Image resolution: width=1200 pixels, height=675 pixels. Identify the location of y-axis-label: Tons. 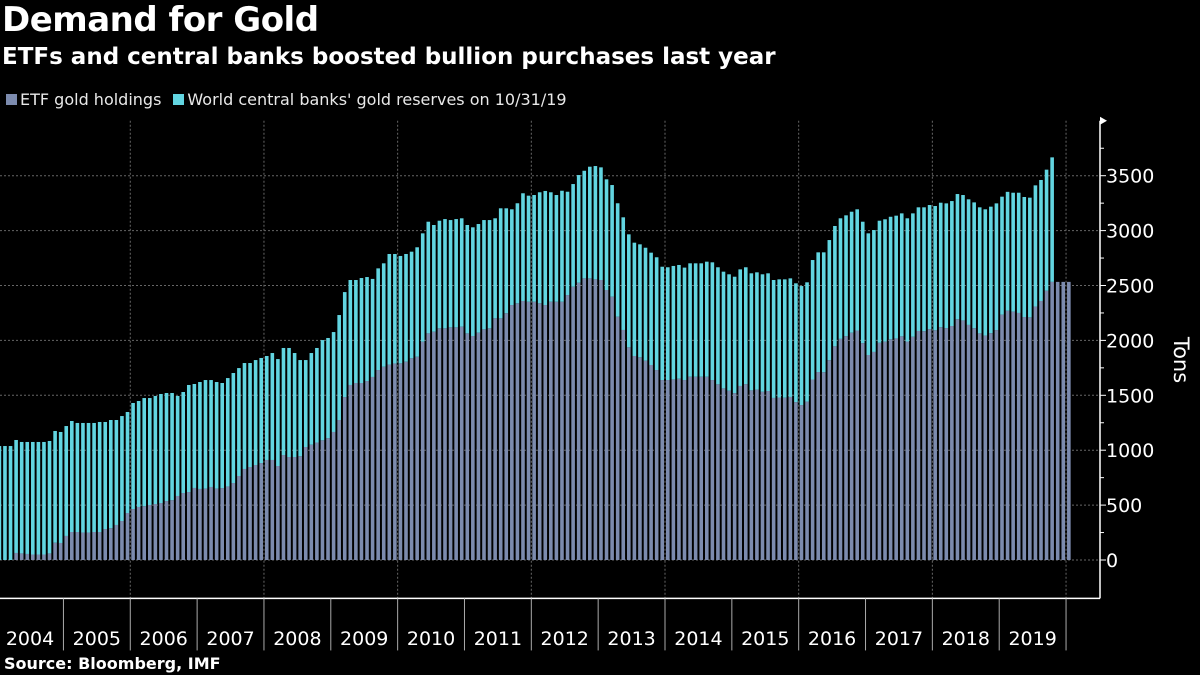
(1181, 359).